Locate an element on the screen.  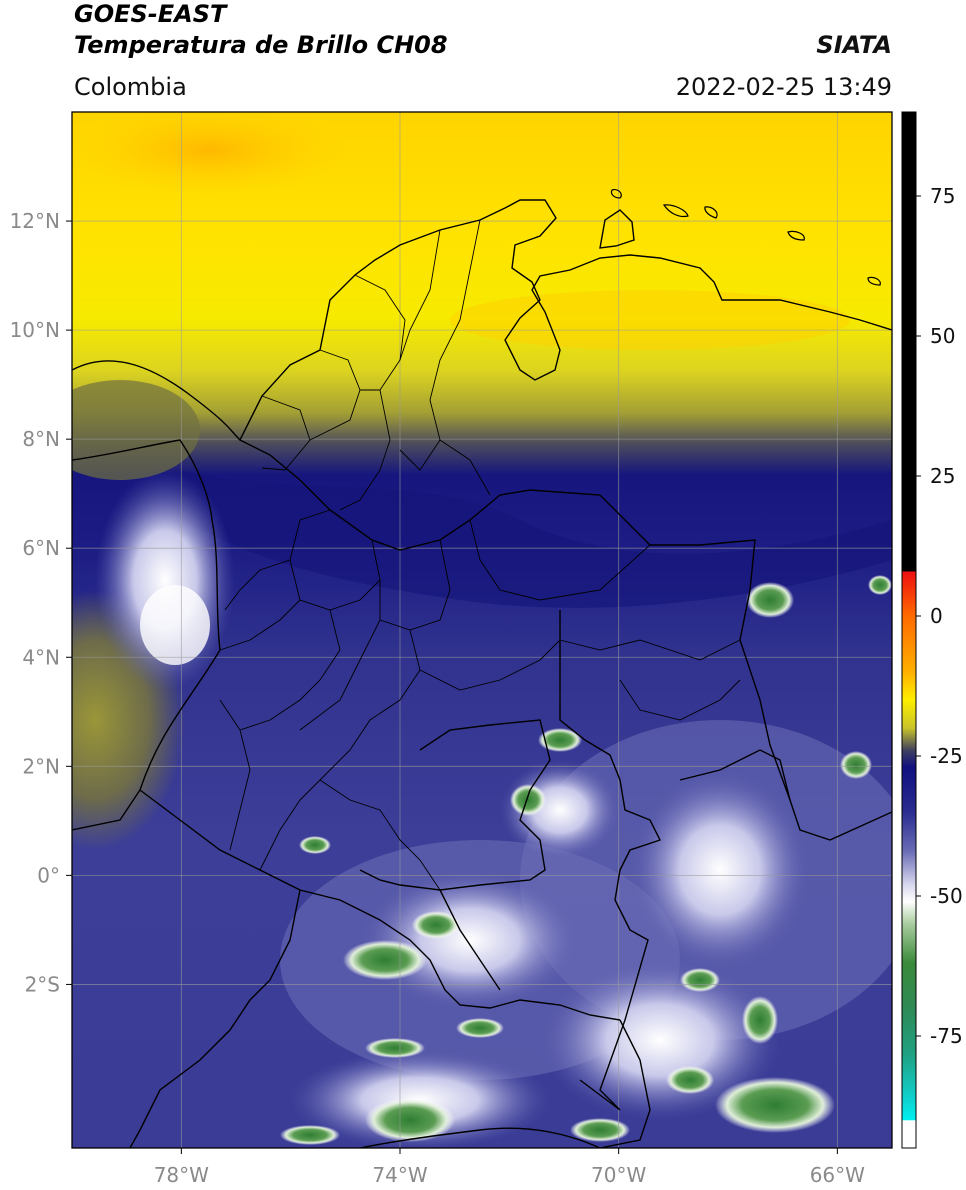
colorbar-gradient is located at coordinates (909, 630).